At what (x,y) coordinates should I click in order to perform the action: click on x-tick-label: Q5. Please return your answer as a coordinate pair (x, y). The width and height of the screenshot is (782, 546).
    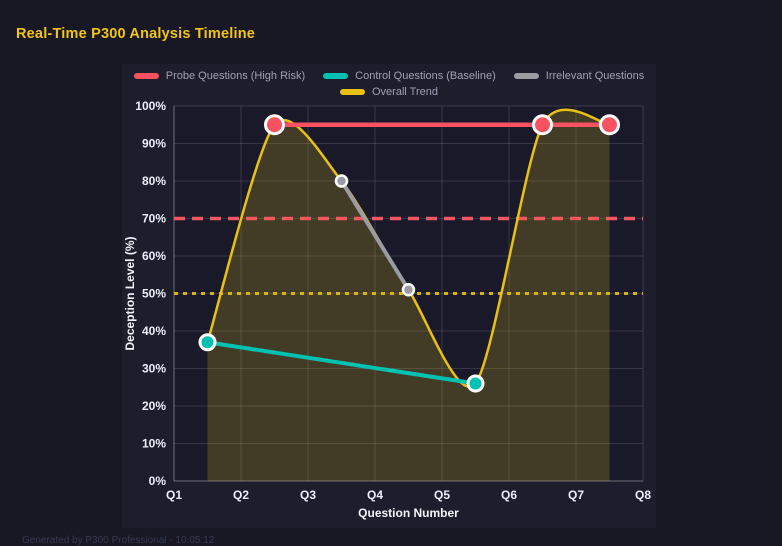
    Looking at the image, I should click on (442, 495).